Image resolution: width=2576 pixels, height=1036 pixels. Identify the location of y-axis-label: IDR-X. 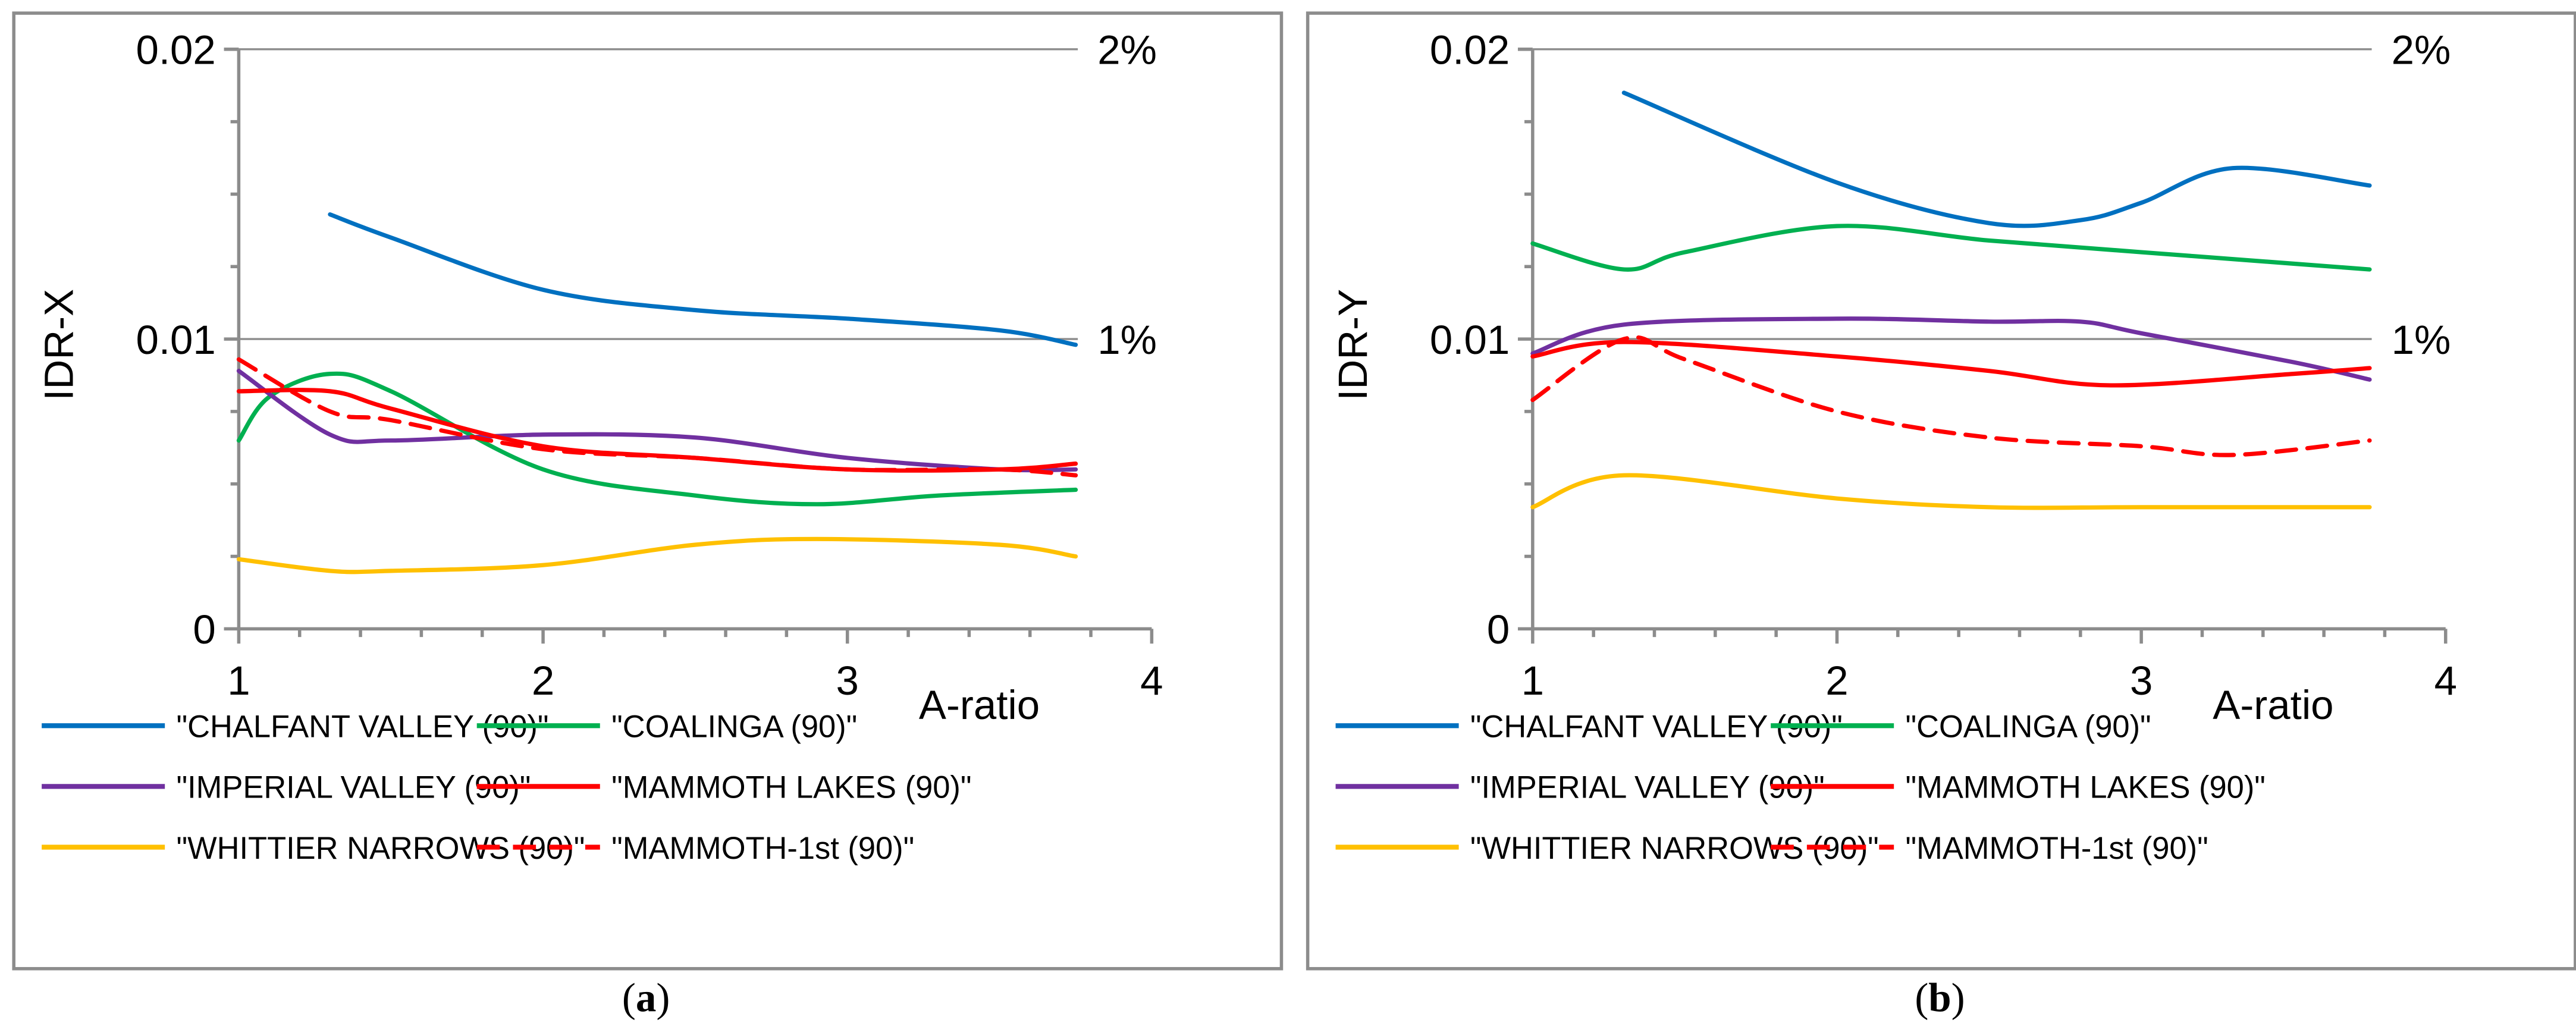
(59, 345).